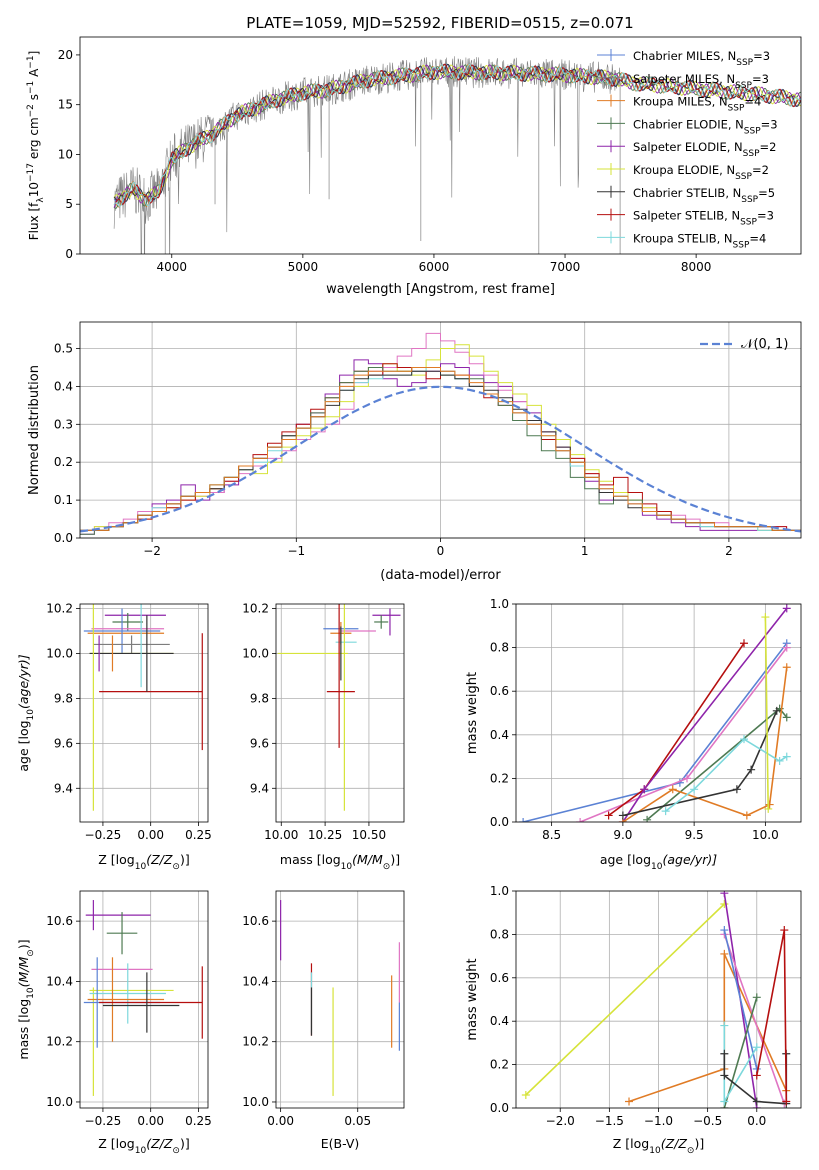  What do you see at coordinates (697, 104) in the screenshot?
I see `legend-label: Kroupa MILES, NSSP=4` at bounding box center [697, 104].